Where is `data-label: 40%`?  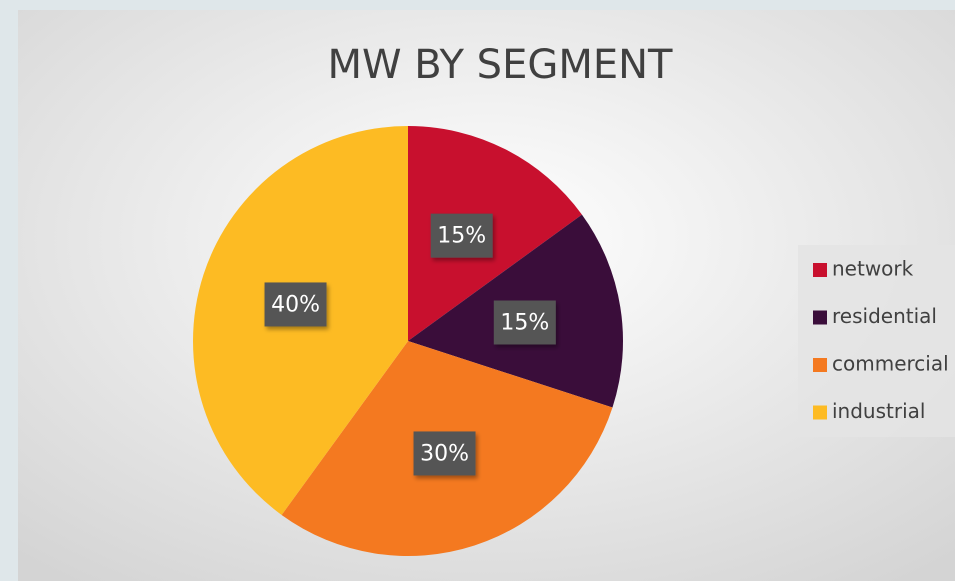 data-label: 40% is located at coordinates (295, 304).